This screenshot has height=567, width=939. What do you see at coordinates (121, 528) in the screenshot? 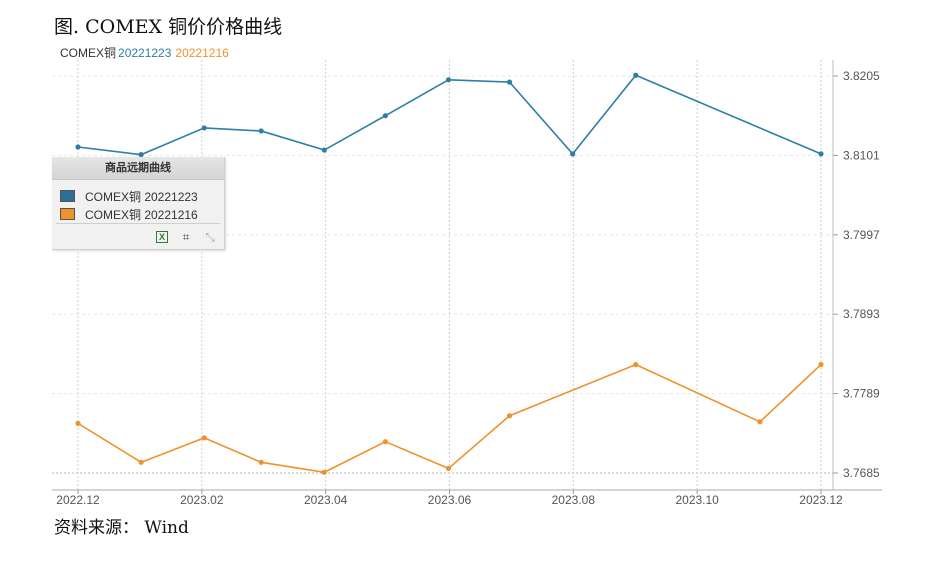
I see `source-note: 资料来源： Wind` at bounding box center [121, 528].